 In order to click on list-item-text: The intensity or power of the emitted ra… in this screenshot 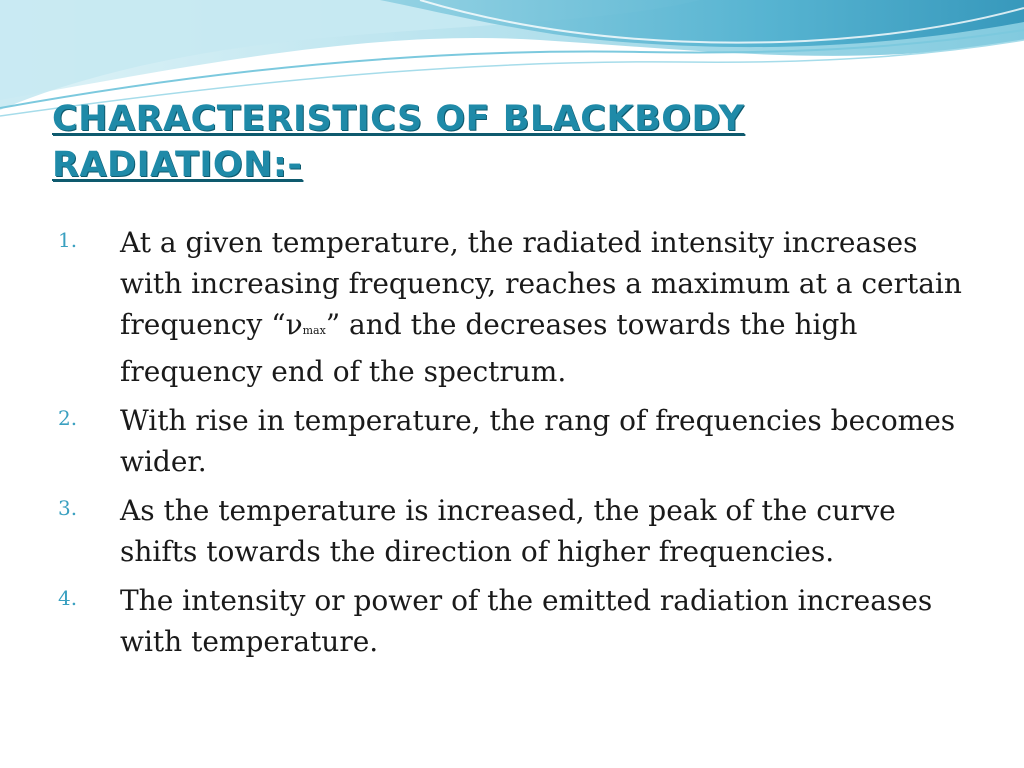, I will do `click(526, 621)`.